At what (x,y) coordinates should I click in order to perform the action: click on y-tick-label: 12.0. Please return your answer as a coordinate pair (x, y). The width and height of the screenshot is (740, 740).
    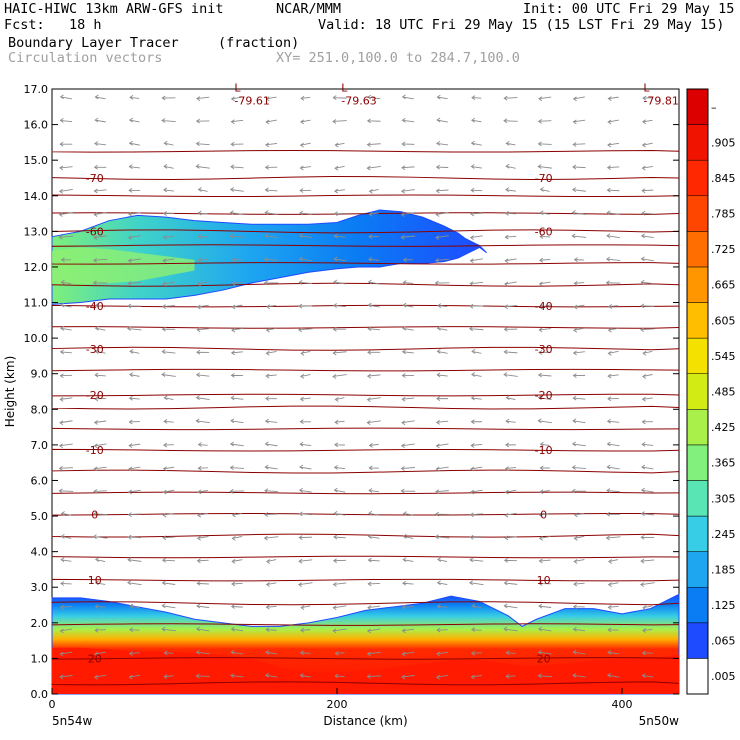
    Looking at the image, I should click on (36, 267).